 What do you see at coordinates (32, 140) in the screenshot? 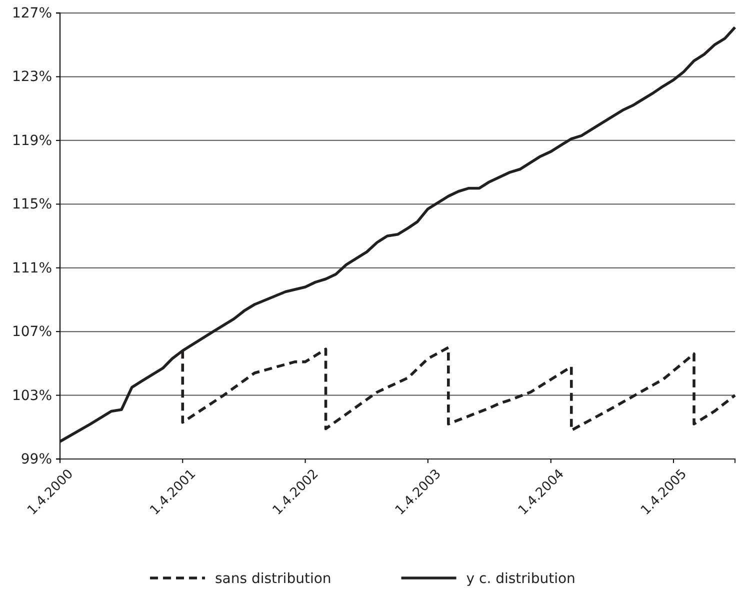
I see `y-tick-label: 119%` at bounding box center [32, 140].